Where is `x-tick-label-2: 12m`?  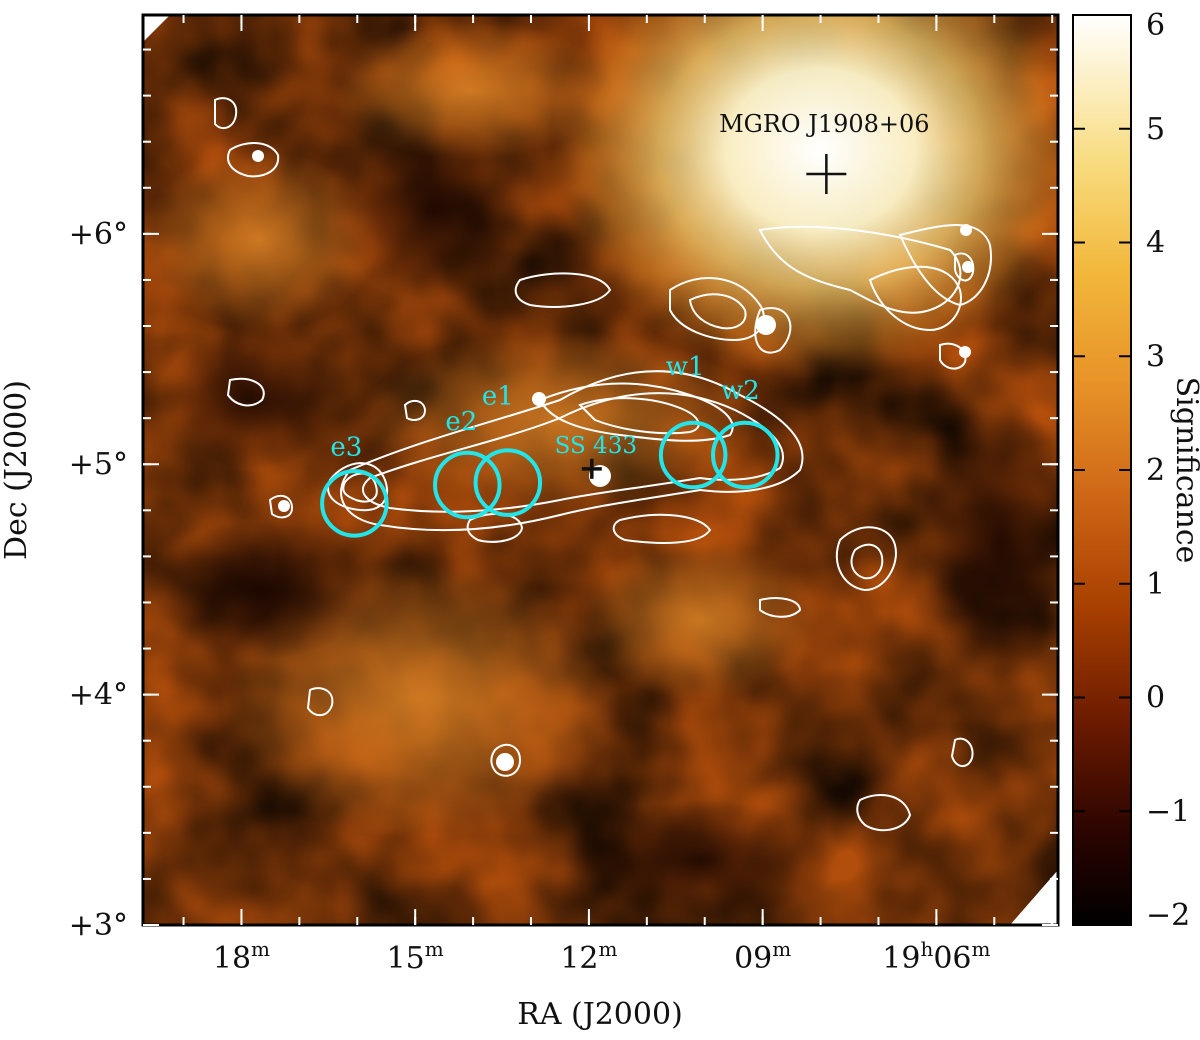
x-tick-label-2: 12m is located at coordinates (588, 956).